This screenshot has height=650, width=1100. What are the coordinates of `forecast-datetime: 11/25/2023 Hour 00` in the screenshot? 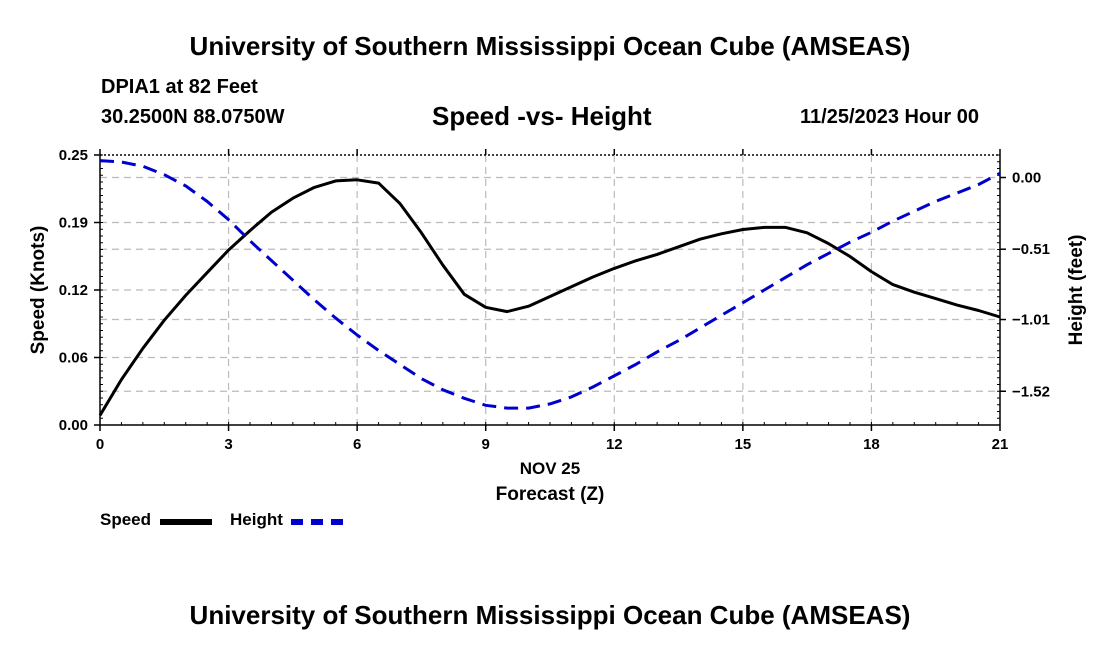 It's located at (890, 117).